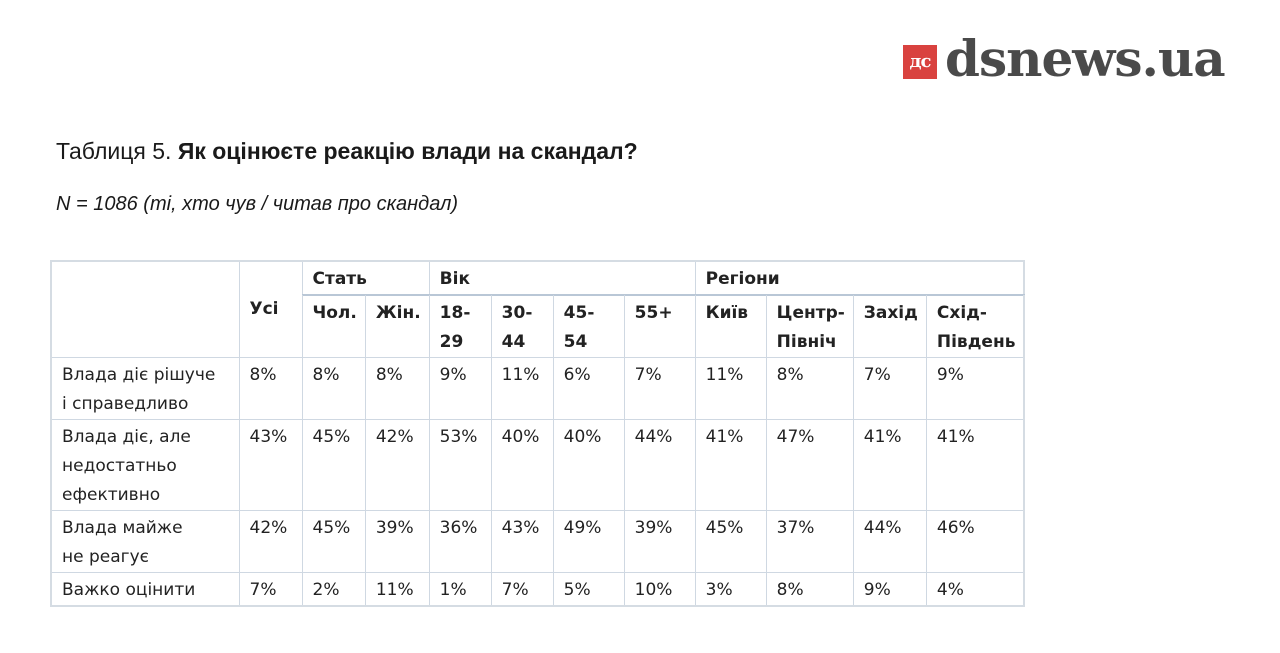  What do you see at coordinates (659, 589) in the screenshot?
I see `cell: 10%` at bounding box center [659, 589].